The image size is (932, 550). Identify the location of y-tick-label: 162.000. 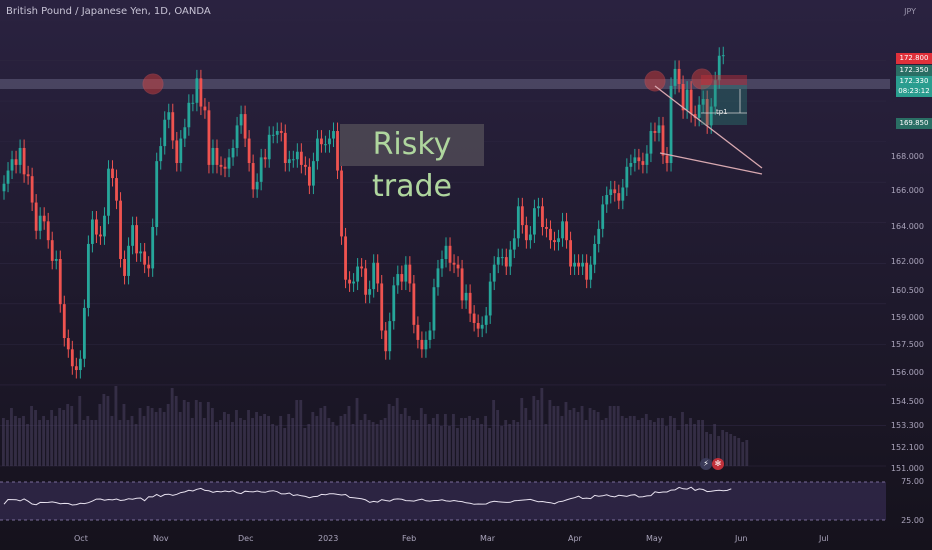
(907, 261).